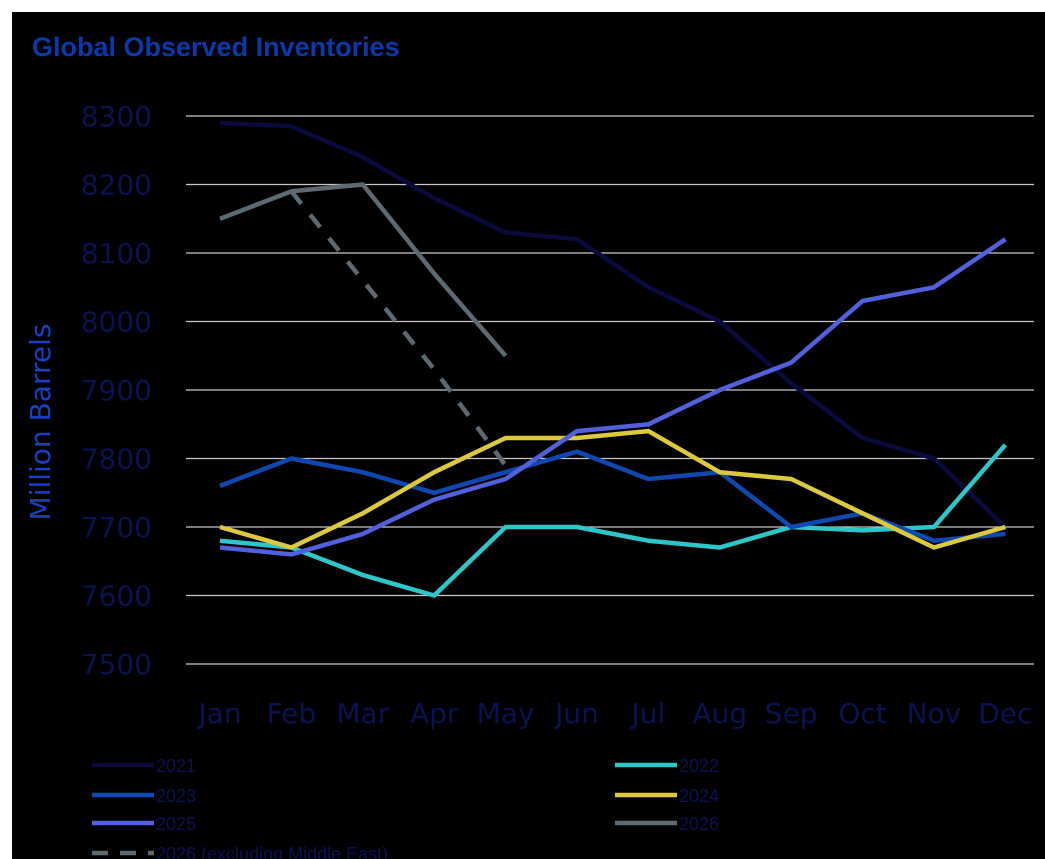  Describe the element at coordinates (116, 185) in the screenshot. I see `y-tick-label: 8200` at that location.